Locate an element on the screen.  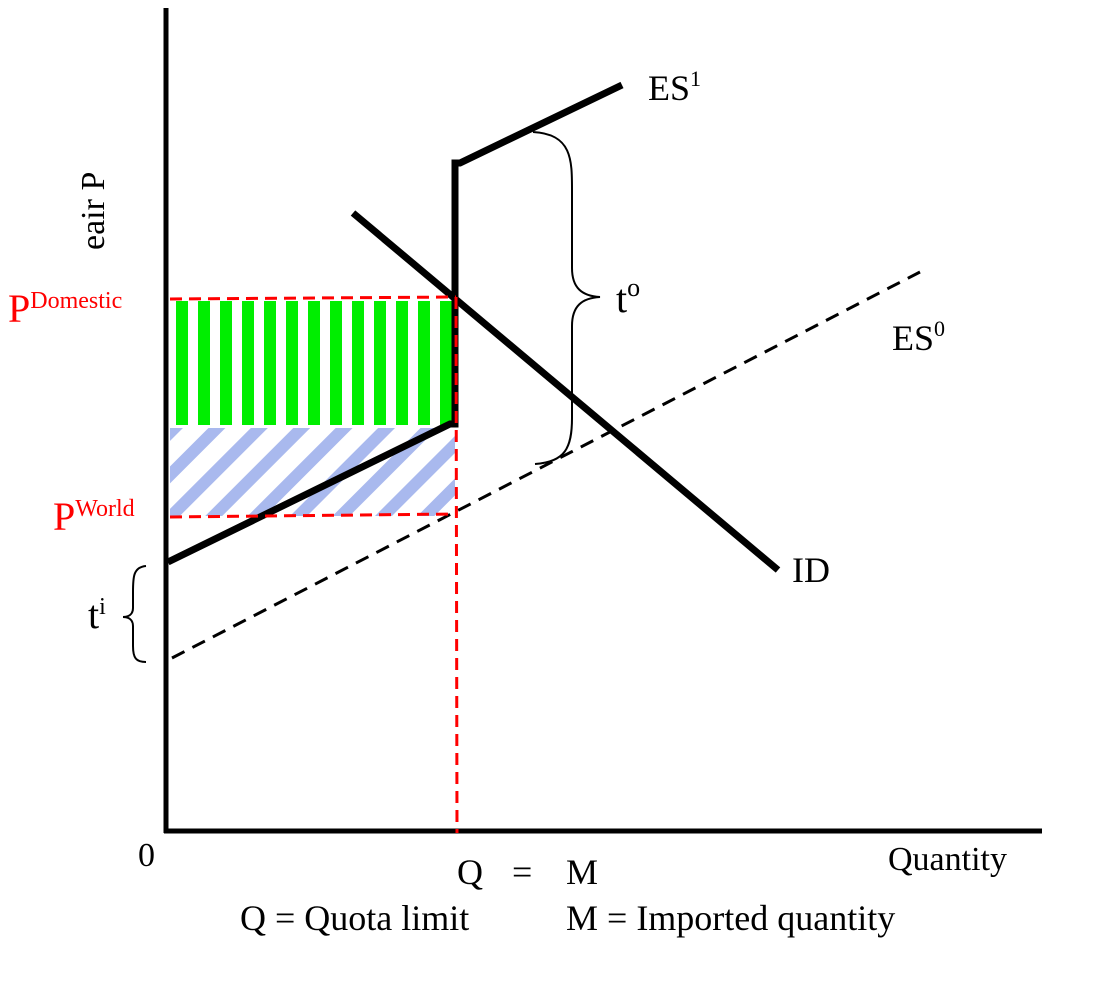
domestic-rent-area is located at coordinates (312, 363).